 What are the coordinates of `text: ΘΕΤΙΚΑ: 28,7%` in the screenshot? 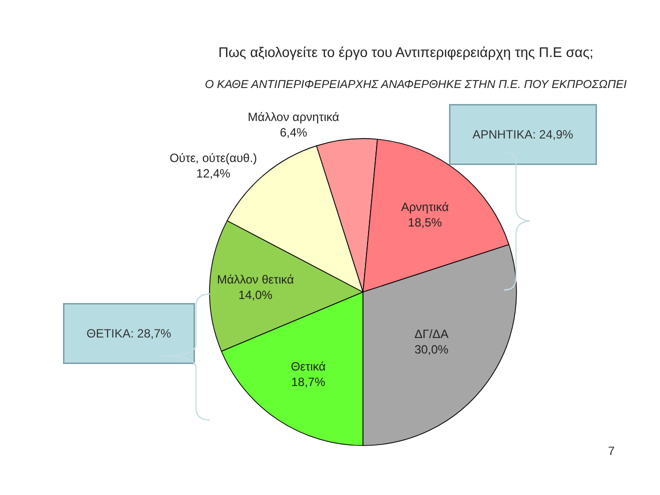 It's located at (129, 333).